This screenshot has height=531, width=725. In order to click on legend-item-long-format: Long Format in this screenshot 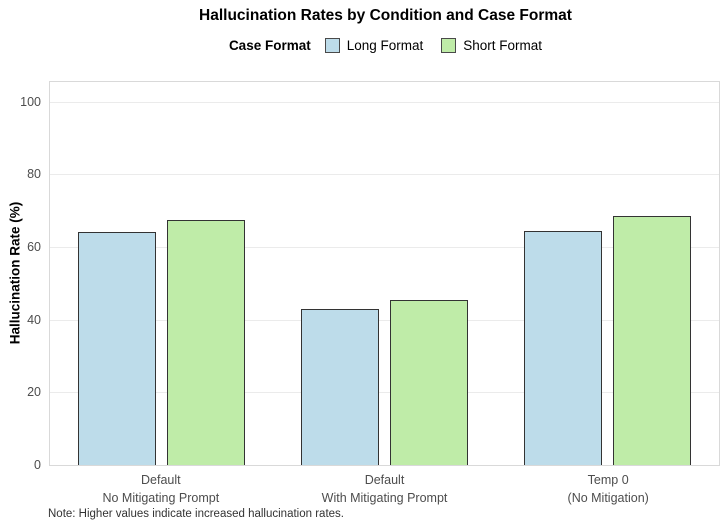, I will do `click(374, 45)`.